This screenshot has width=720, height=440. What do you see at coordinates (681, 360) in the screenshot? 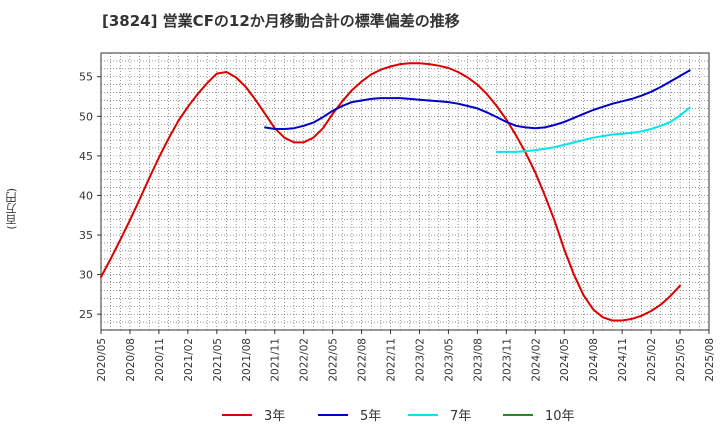
I see `x-tick-label: 2025/05` at bounding box center [681, 360].